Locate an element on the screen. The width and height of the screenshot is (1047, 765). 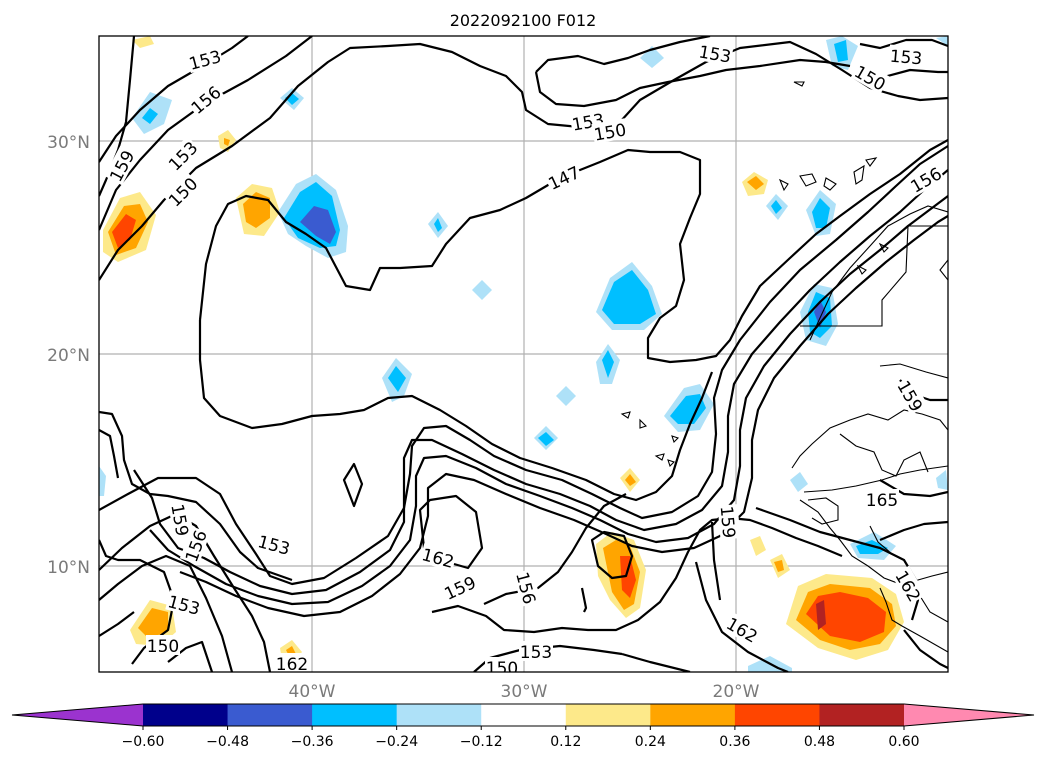
lat-label-10n: 10°N is located at coordinates (68, 568).